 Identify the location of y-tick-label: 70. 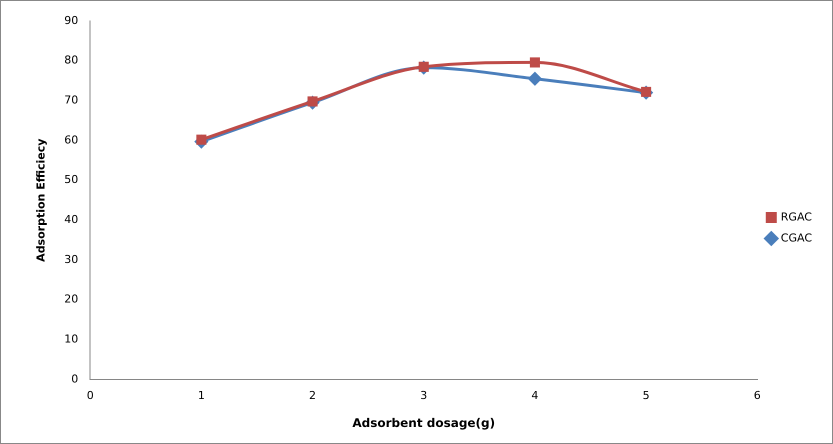
(71, 100).